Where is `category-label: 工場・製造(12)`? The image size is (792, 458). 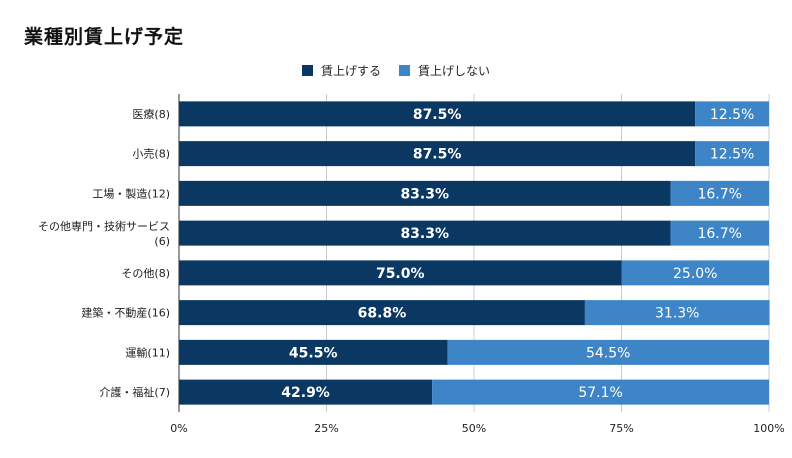 category-label: 工場・製造(12) is located at coordinates (131, 193).